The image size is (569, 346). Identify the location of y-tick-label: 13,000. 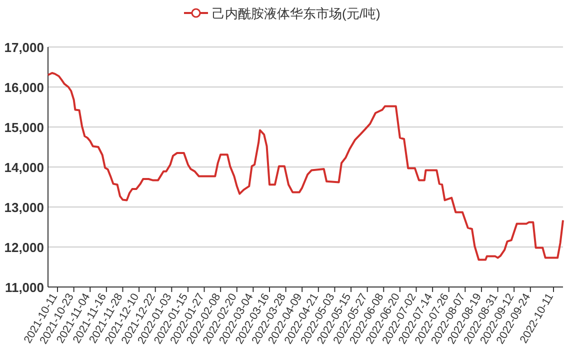
(24, 207).